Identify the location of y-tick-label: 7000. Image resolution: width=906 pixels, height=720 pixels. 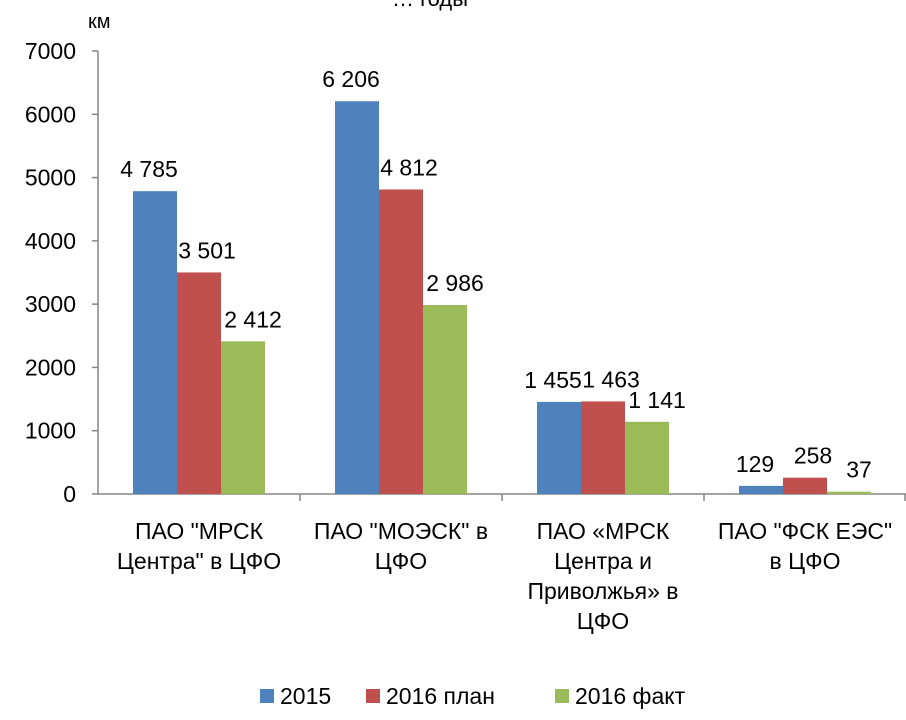
(50, 51).